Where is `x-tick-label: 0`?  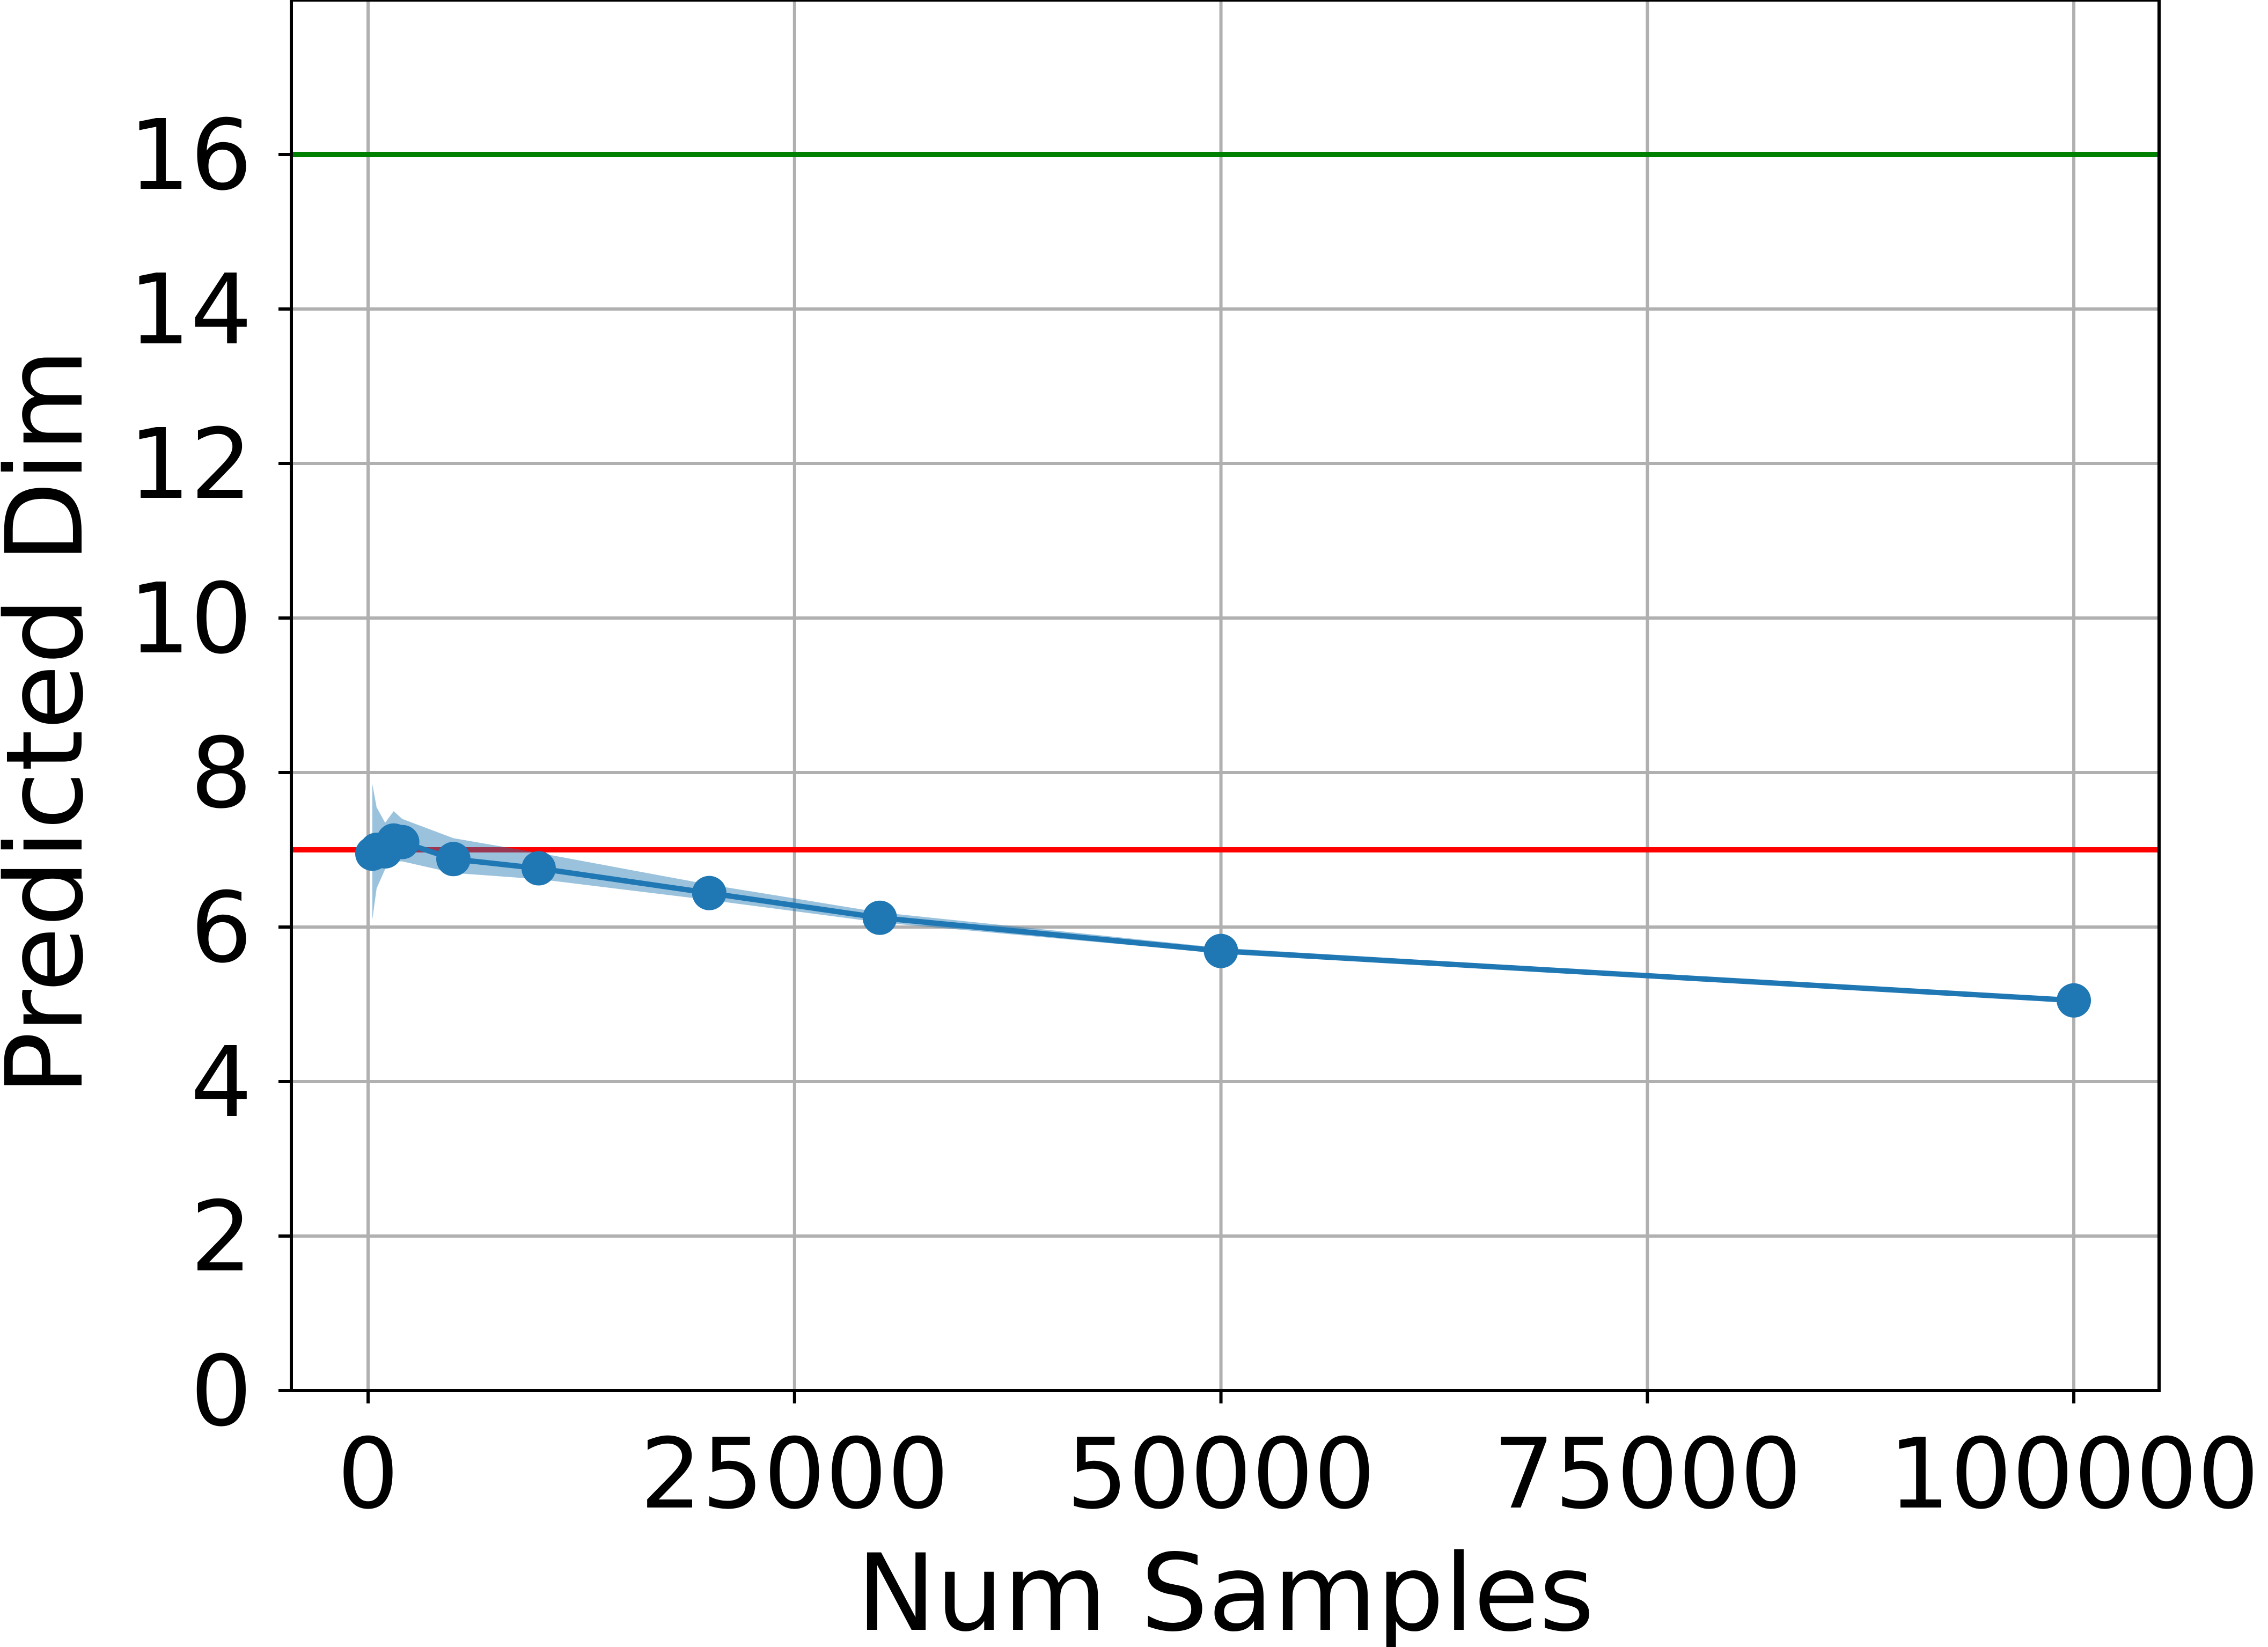 x-tick-label: 0 is located at coordinates (368, 1474).